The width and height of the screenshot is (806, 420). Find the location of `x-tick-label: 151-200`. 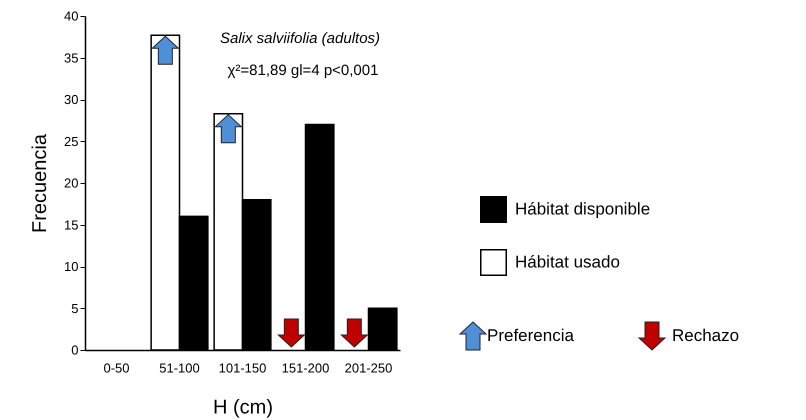

x-tick-label: 151-200 is located at coordinates (306, 368).